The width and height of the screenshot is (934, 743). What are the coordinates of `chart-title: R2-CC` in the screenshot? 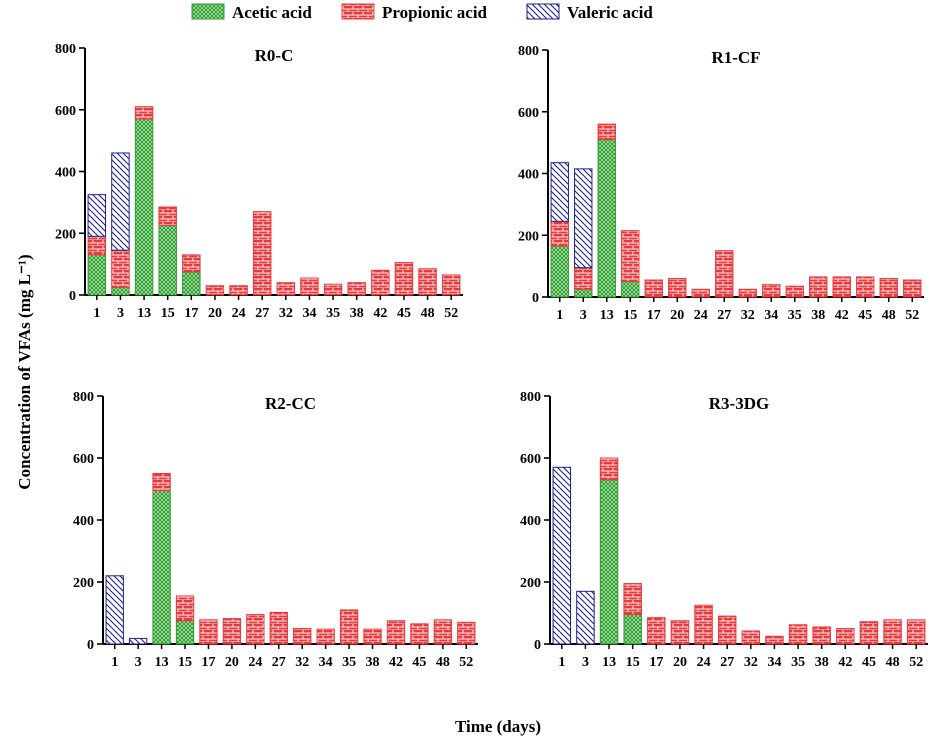 It's located at (290, 403).